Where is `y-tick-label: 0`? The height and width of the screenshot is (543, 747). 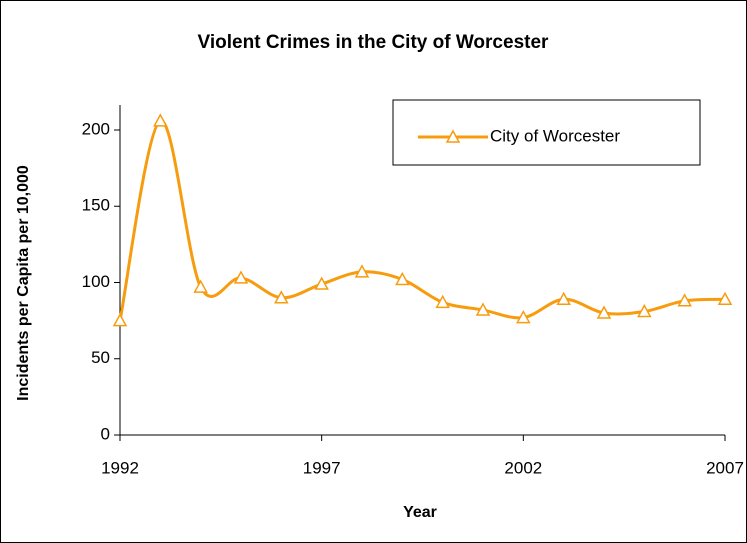 y-tick-label: 0 is located at coordinates (105, 433).